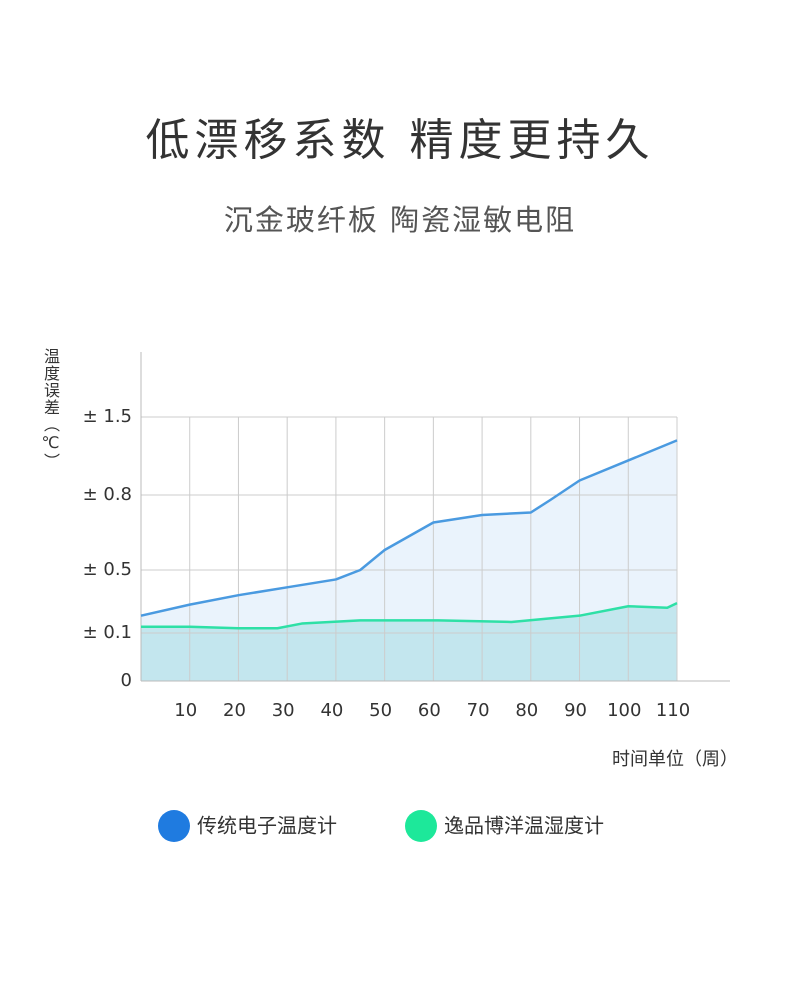  Describe the element at coordinates (267, 826) in the screenshot. I see `legend-label: 传统电子温度计` at that location.